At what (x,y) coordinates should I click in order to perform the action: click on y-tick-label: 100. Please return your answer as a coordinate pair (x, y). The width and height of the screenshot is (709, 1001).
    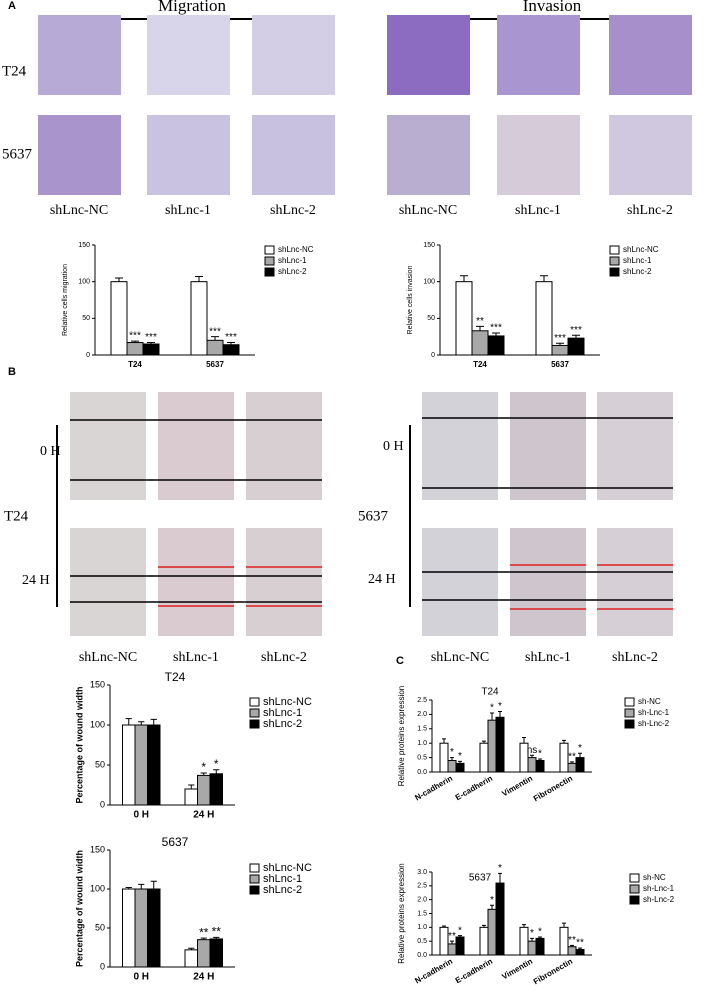
    Looking at the image, I should click on (84, 282).